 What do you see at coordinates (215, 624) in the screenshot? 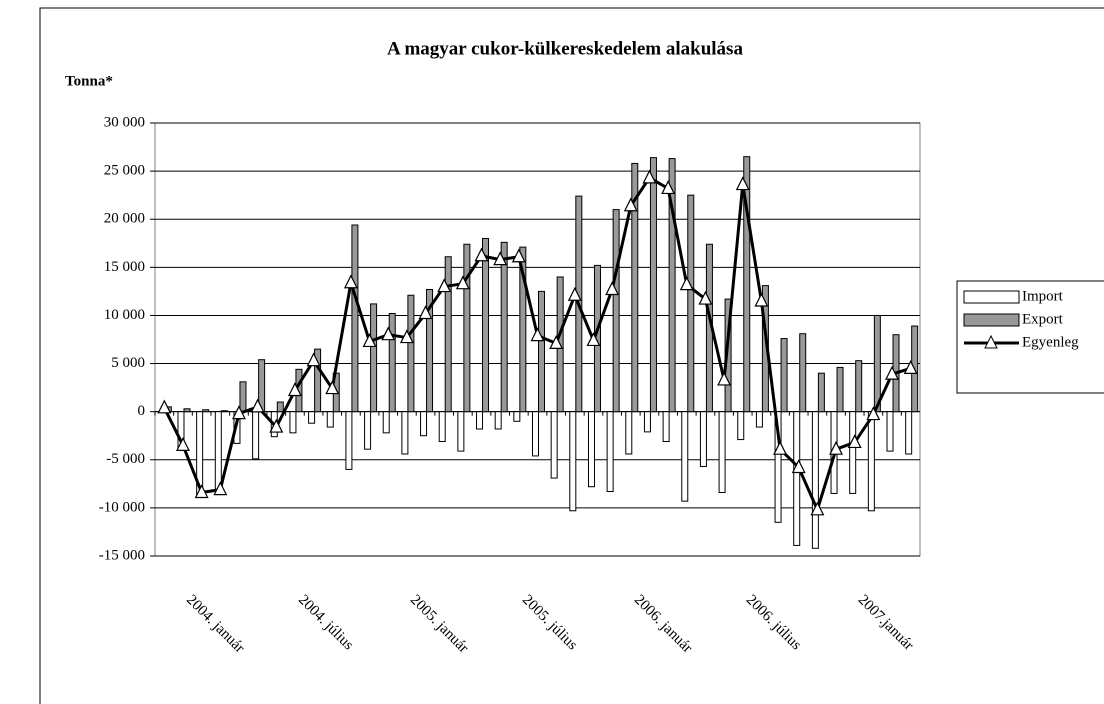
I see `x-tick-label: 2004. január` at bounding box center [215, 624].